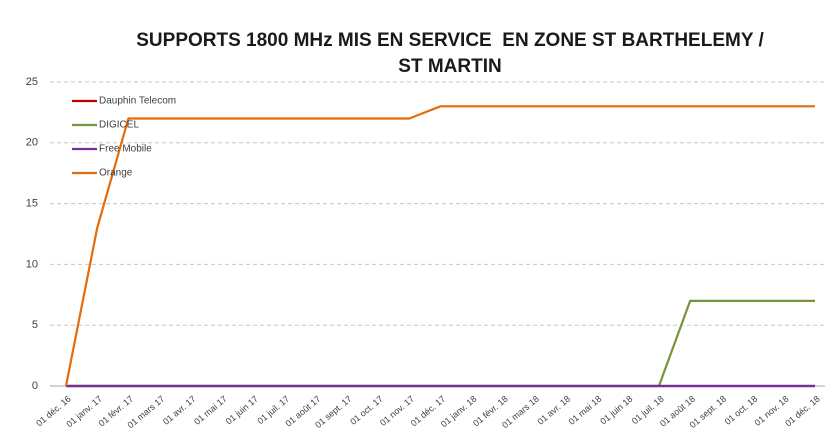 The image size is (827, 432). I want to click on y-tick-label: 5, so click(35, 325).